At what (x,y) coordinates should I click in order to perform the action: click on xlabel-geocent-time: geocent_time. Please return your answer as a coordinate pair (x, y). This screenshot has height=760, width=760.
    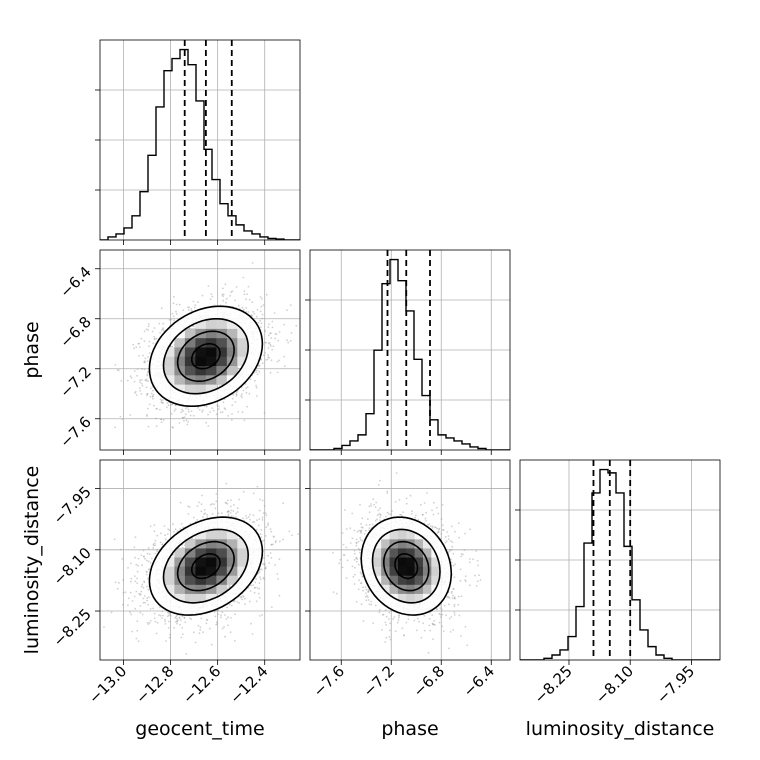
    Looking at the image, I should click on (199, 729).